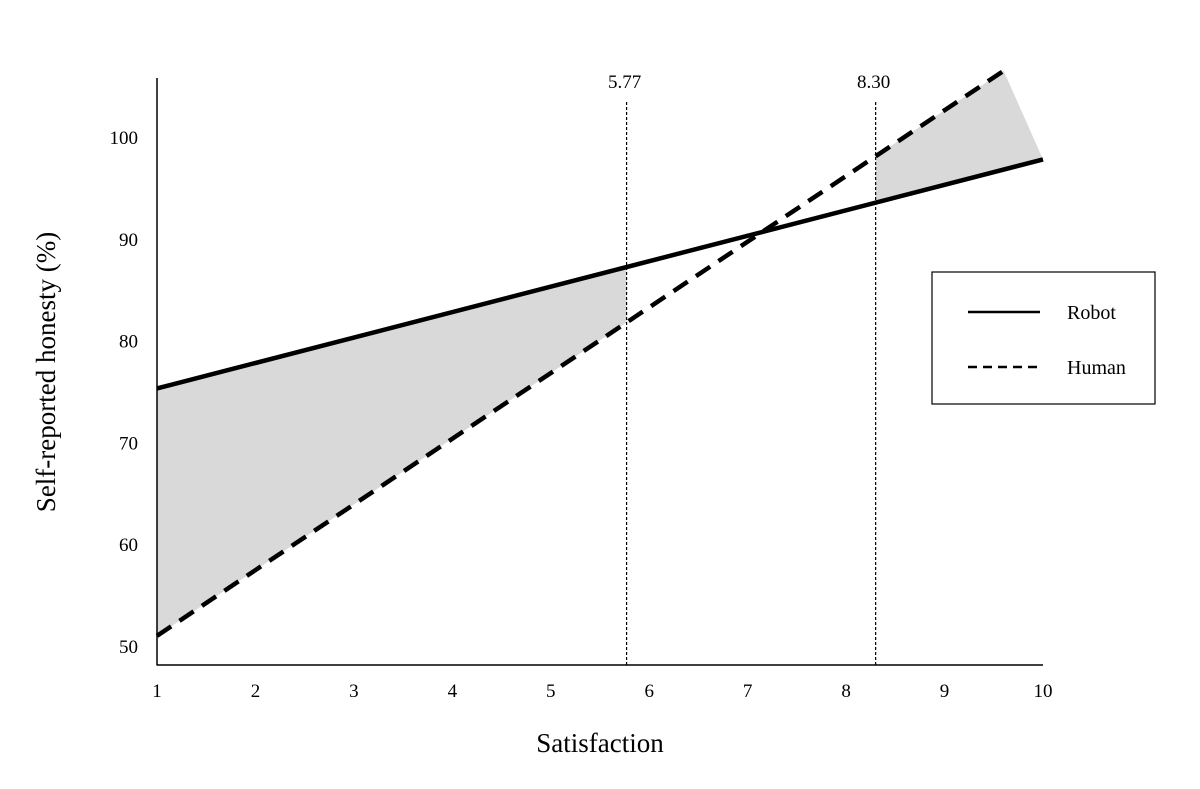  What do you see at coordinates (128, 342) in the screenshot?
I see `y-tick-label: 80` at bounding box center [128, 342].